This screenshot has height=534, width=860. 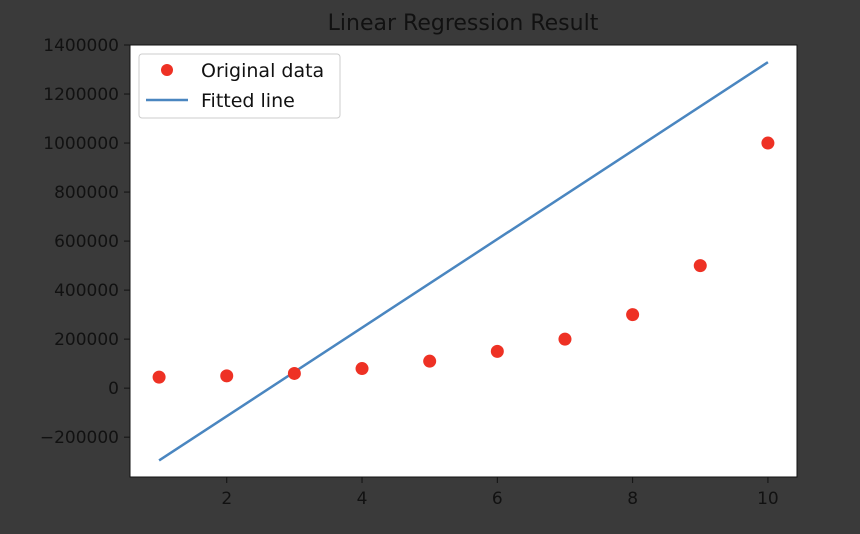 I want to click on legend-label-fitted-line: Fitted line, so click(x=248, y=101).